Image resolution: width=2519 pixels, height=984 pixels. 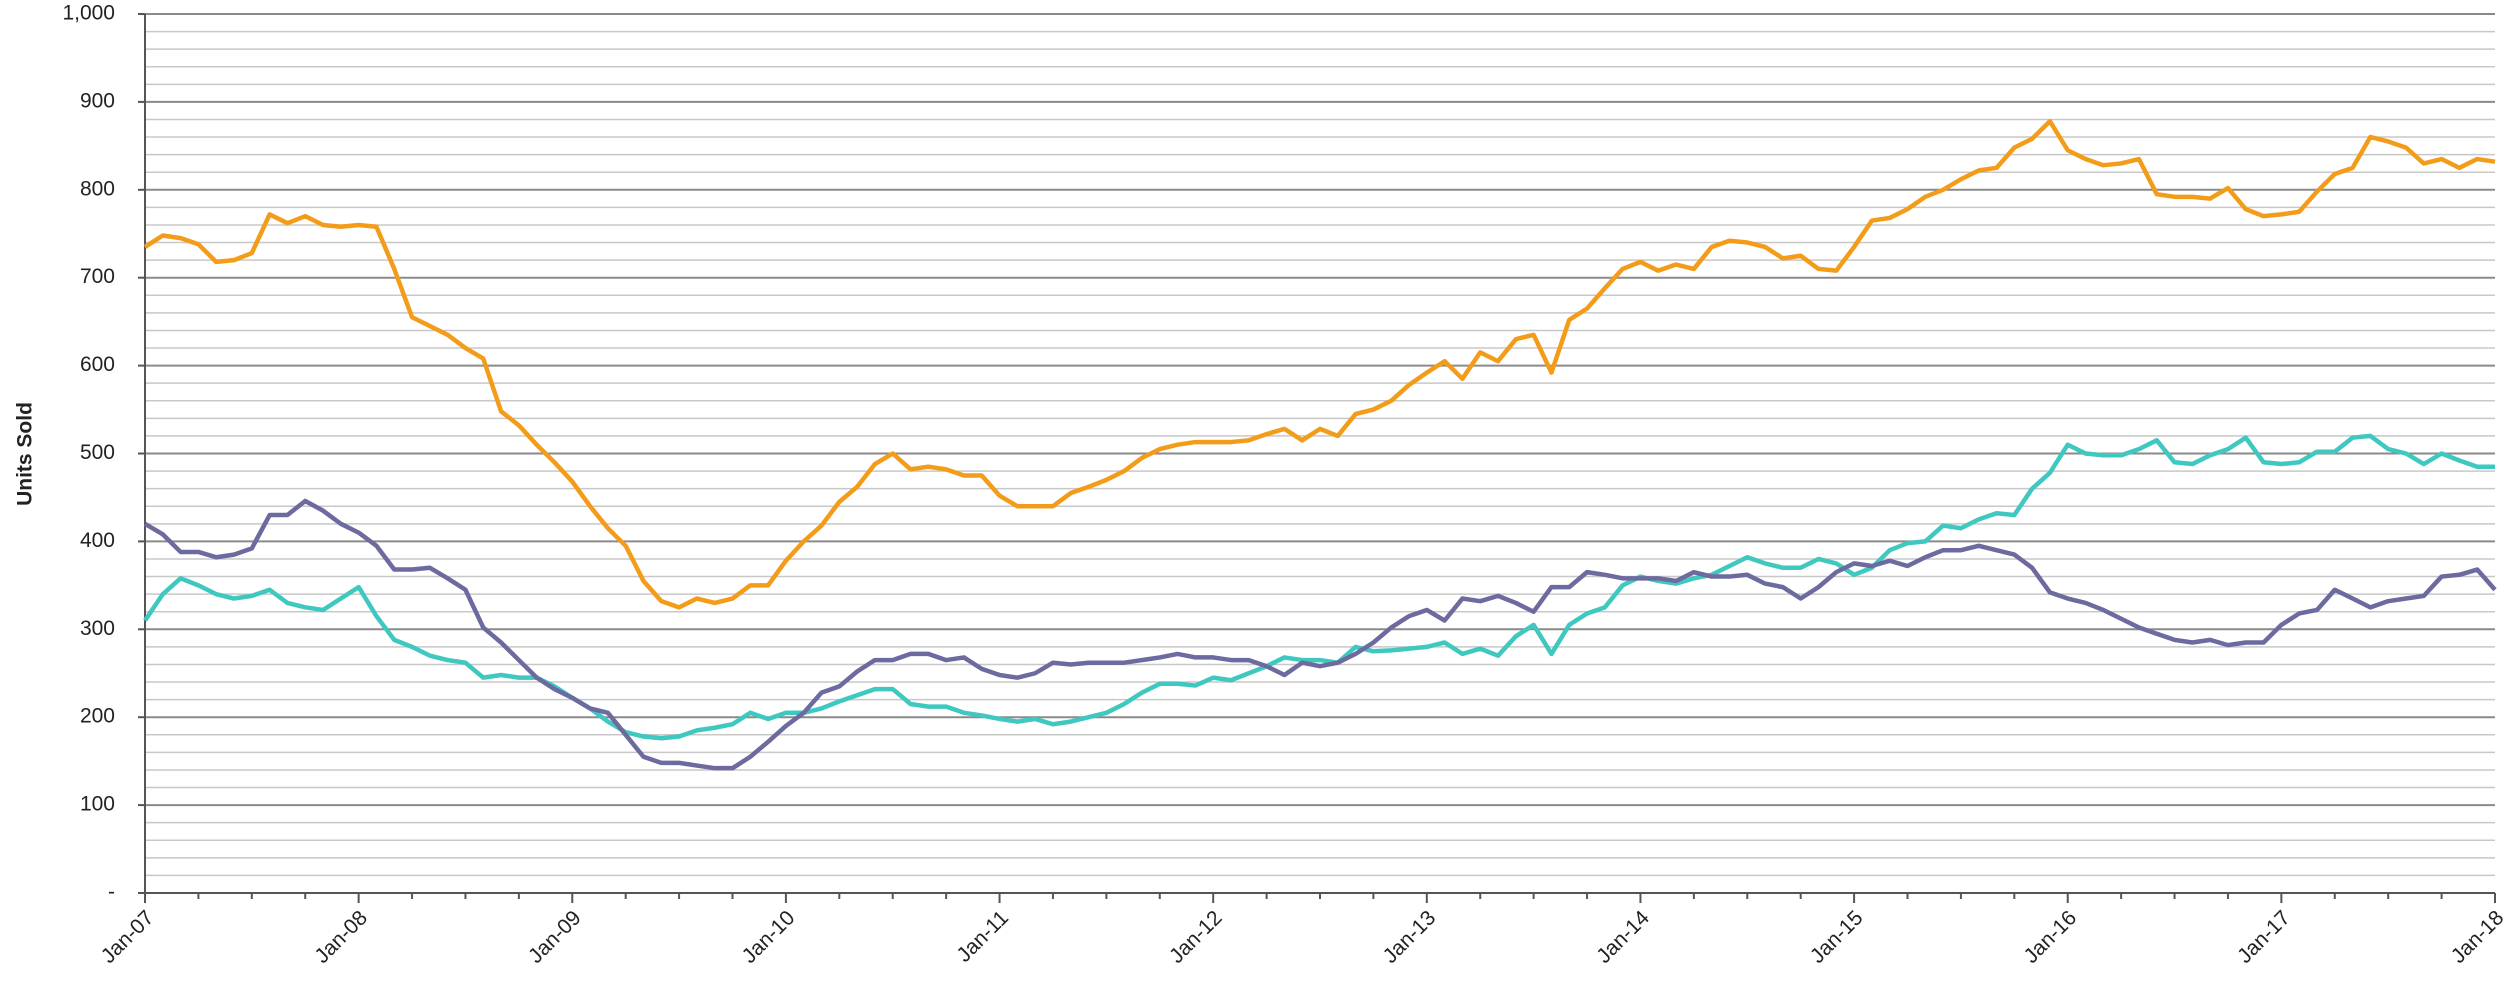 I want to click on y-tick-label: 1,000, so click(x=88, y=13).